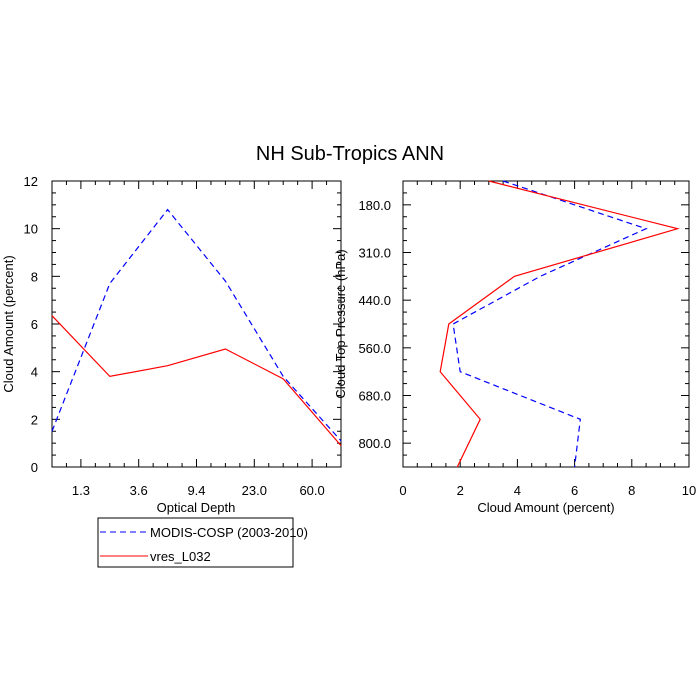  I want to click on right-series-line-modis, so click(550, 324).